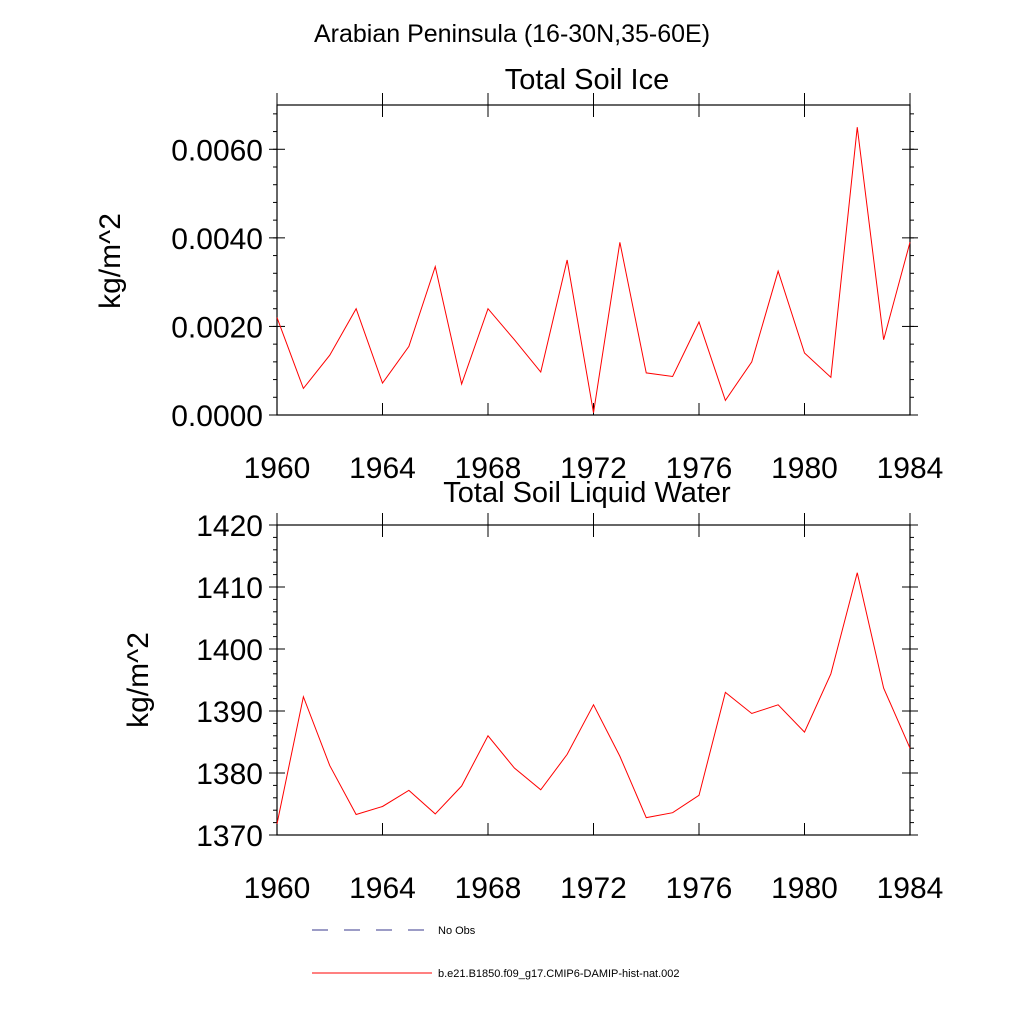  I want to click on panel-title: Total Soil Liquid Water, so click(587, 493).